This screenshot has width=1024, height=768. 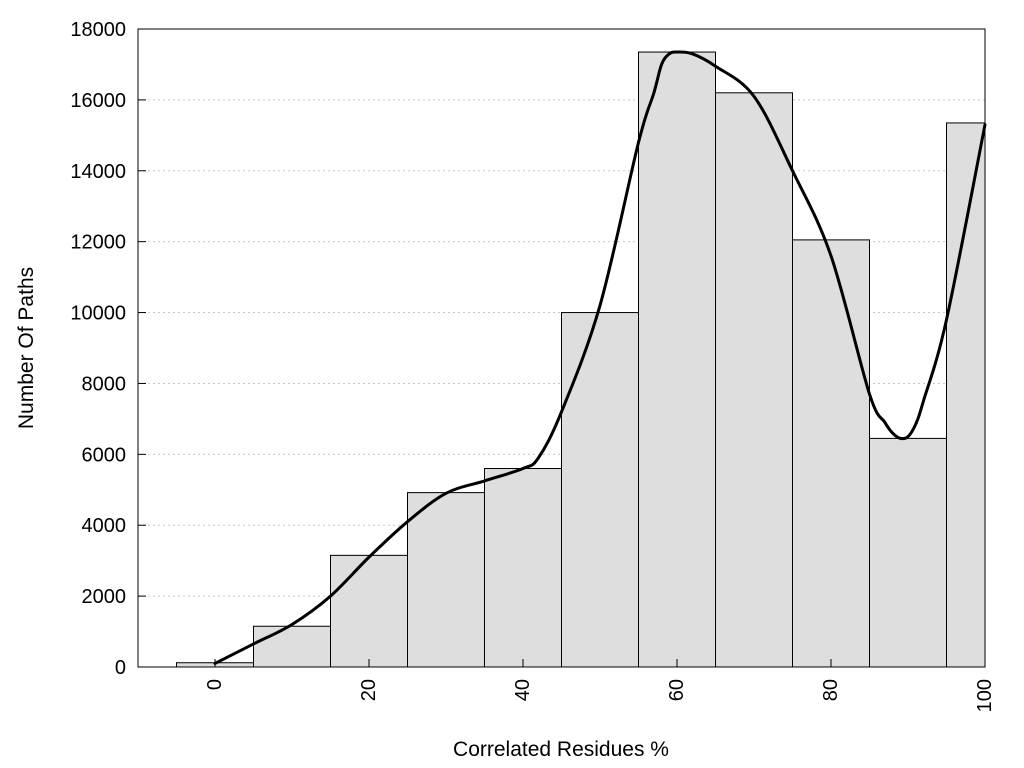 What do you see at coordinates (98, 101) in the screenshot?
I see `y-tick-label: 16000` at bounding box center [98, 101].